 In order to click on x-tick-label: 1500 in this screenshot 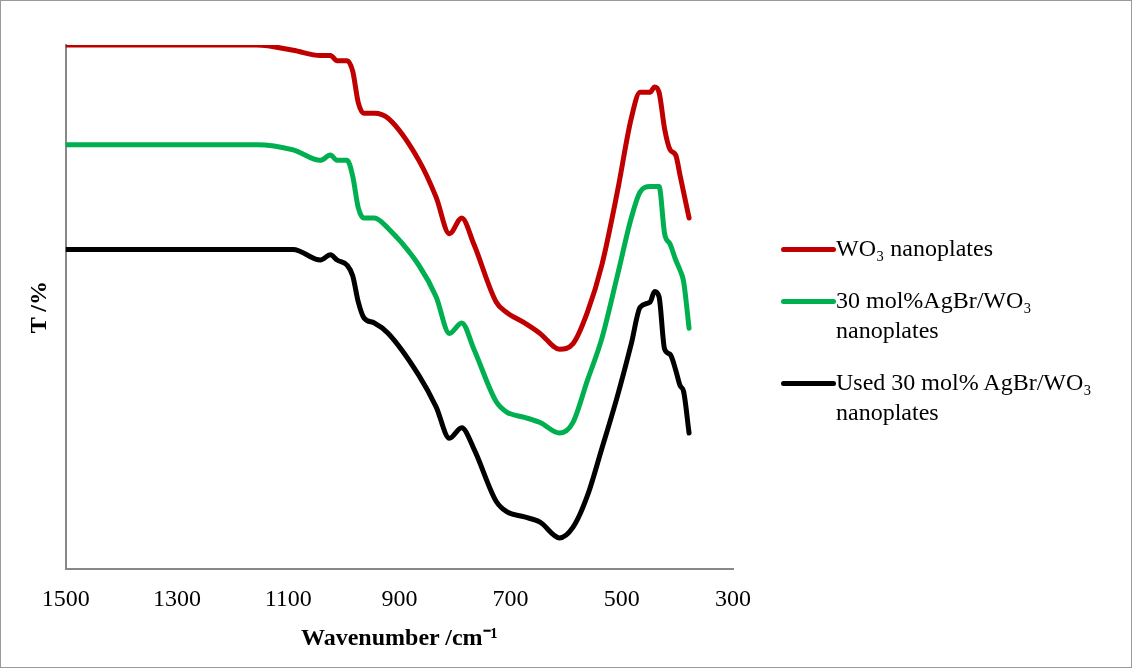, I will do `click(65, 598)`.